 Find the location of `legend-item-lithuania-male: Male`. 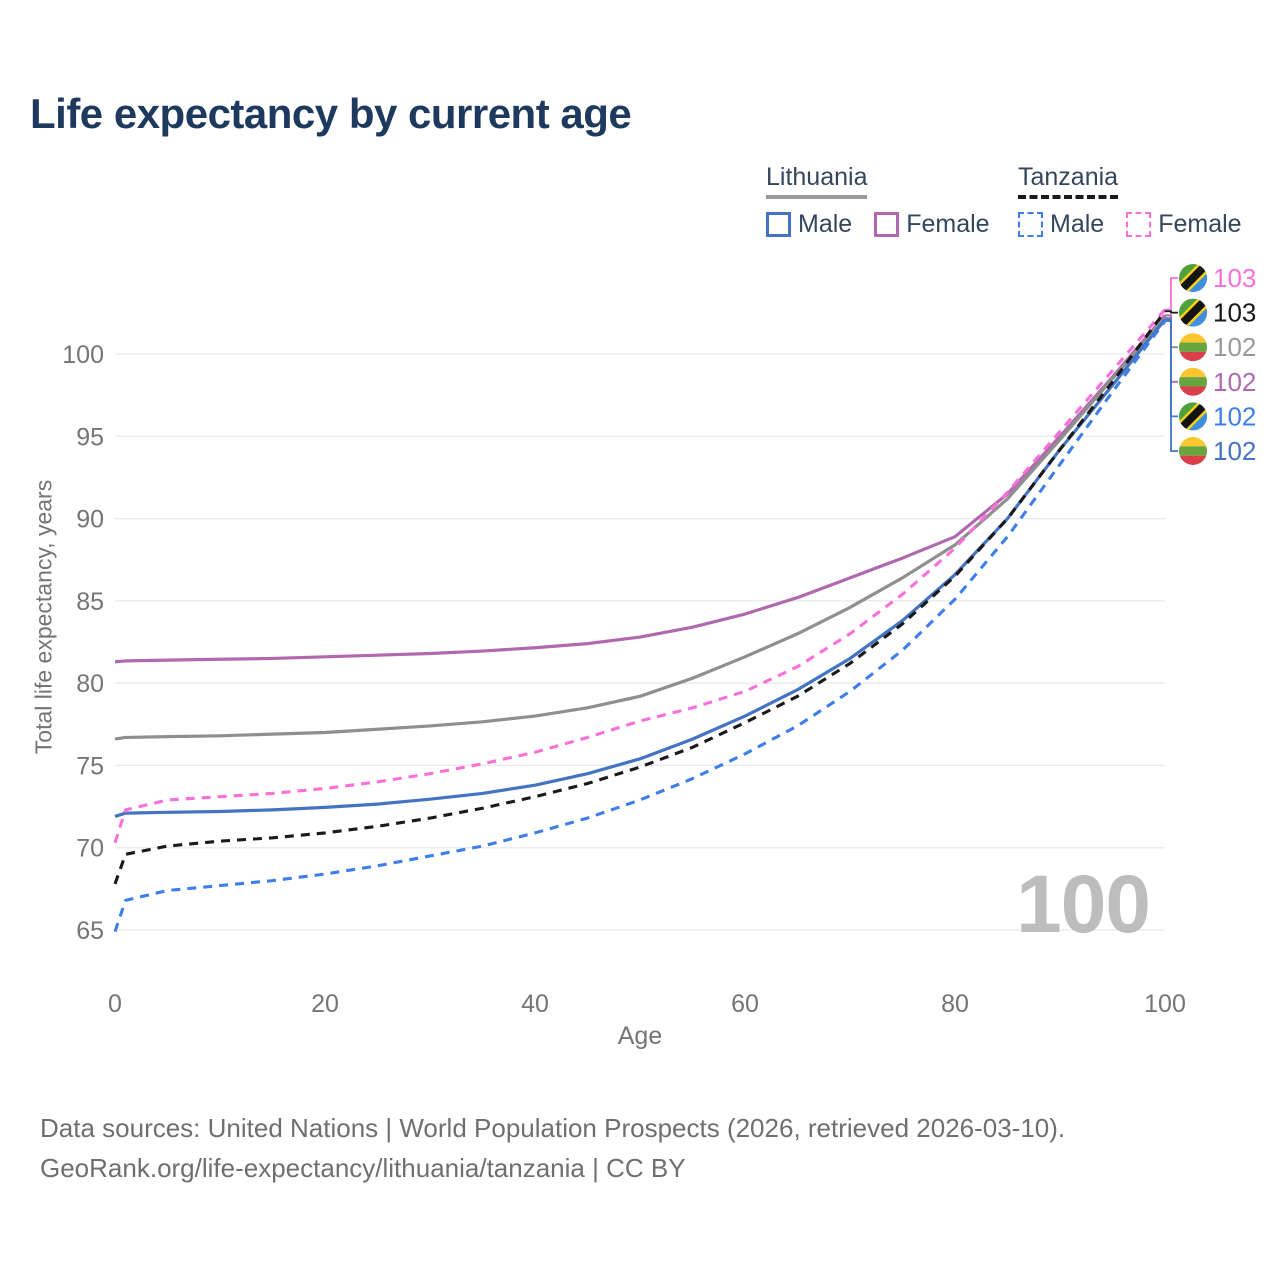

legend-item-lithuania-male: Male is located at coordinates (809, 224).